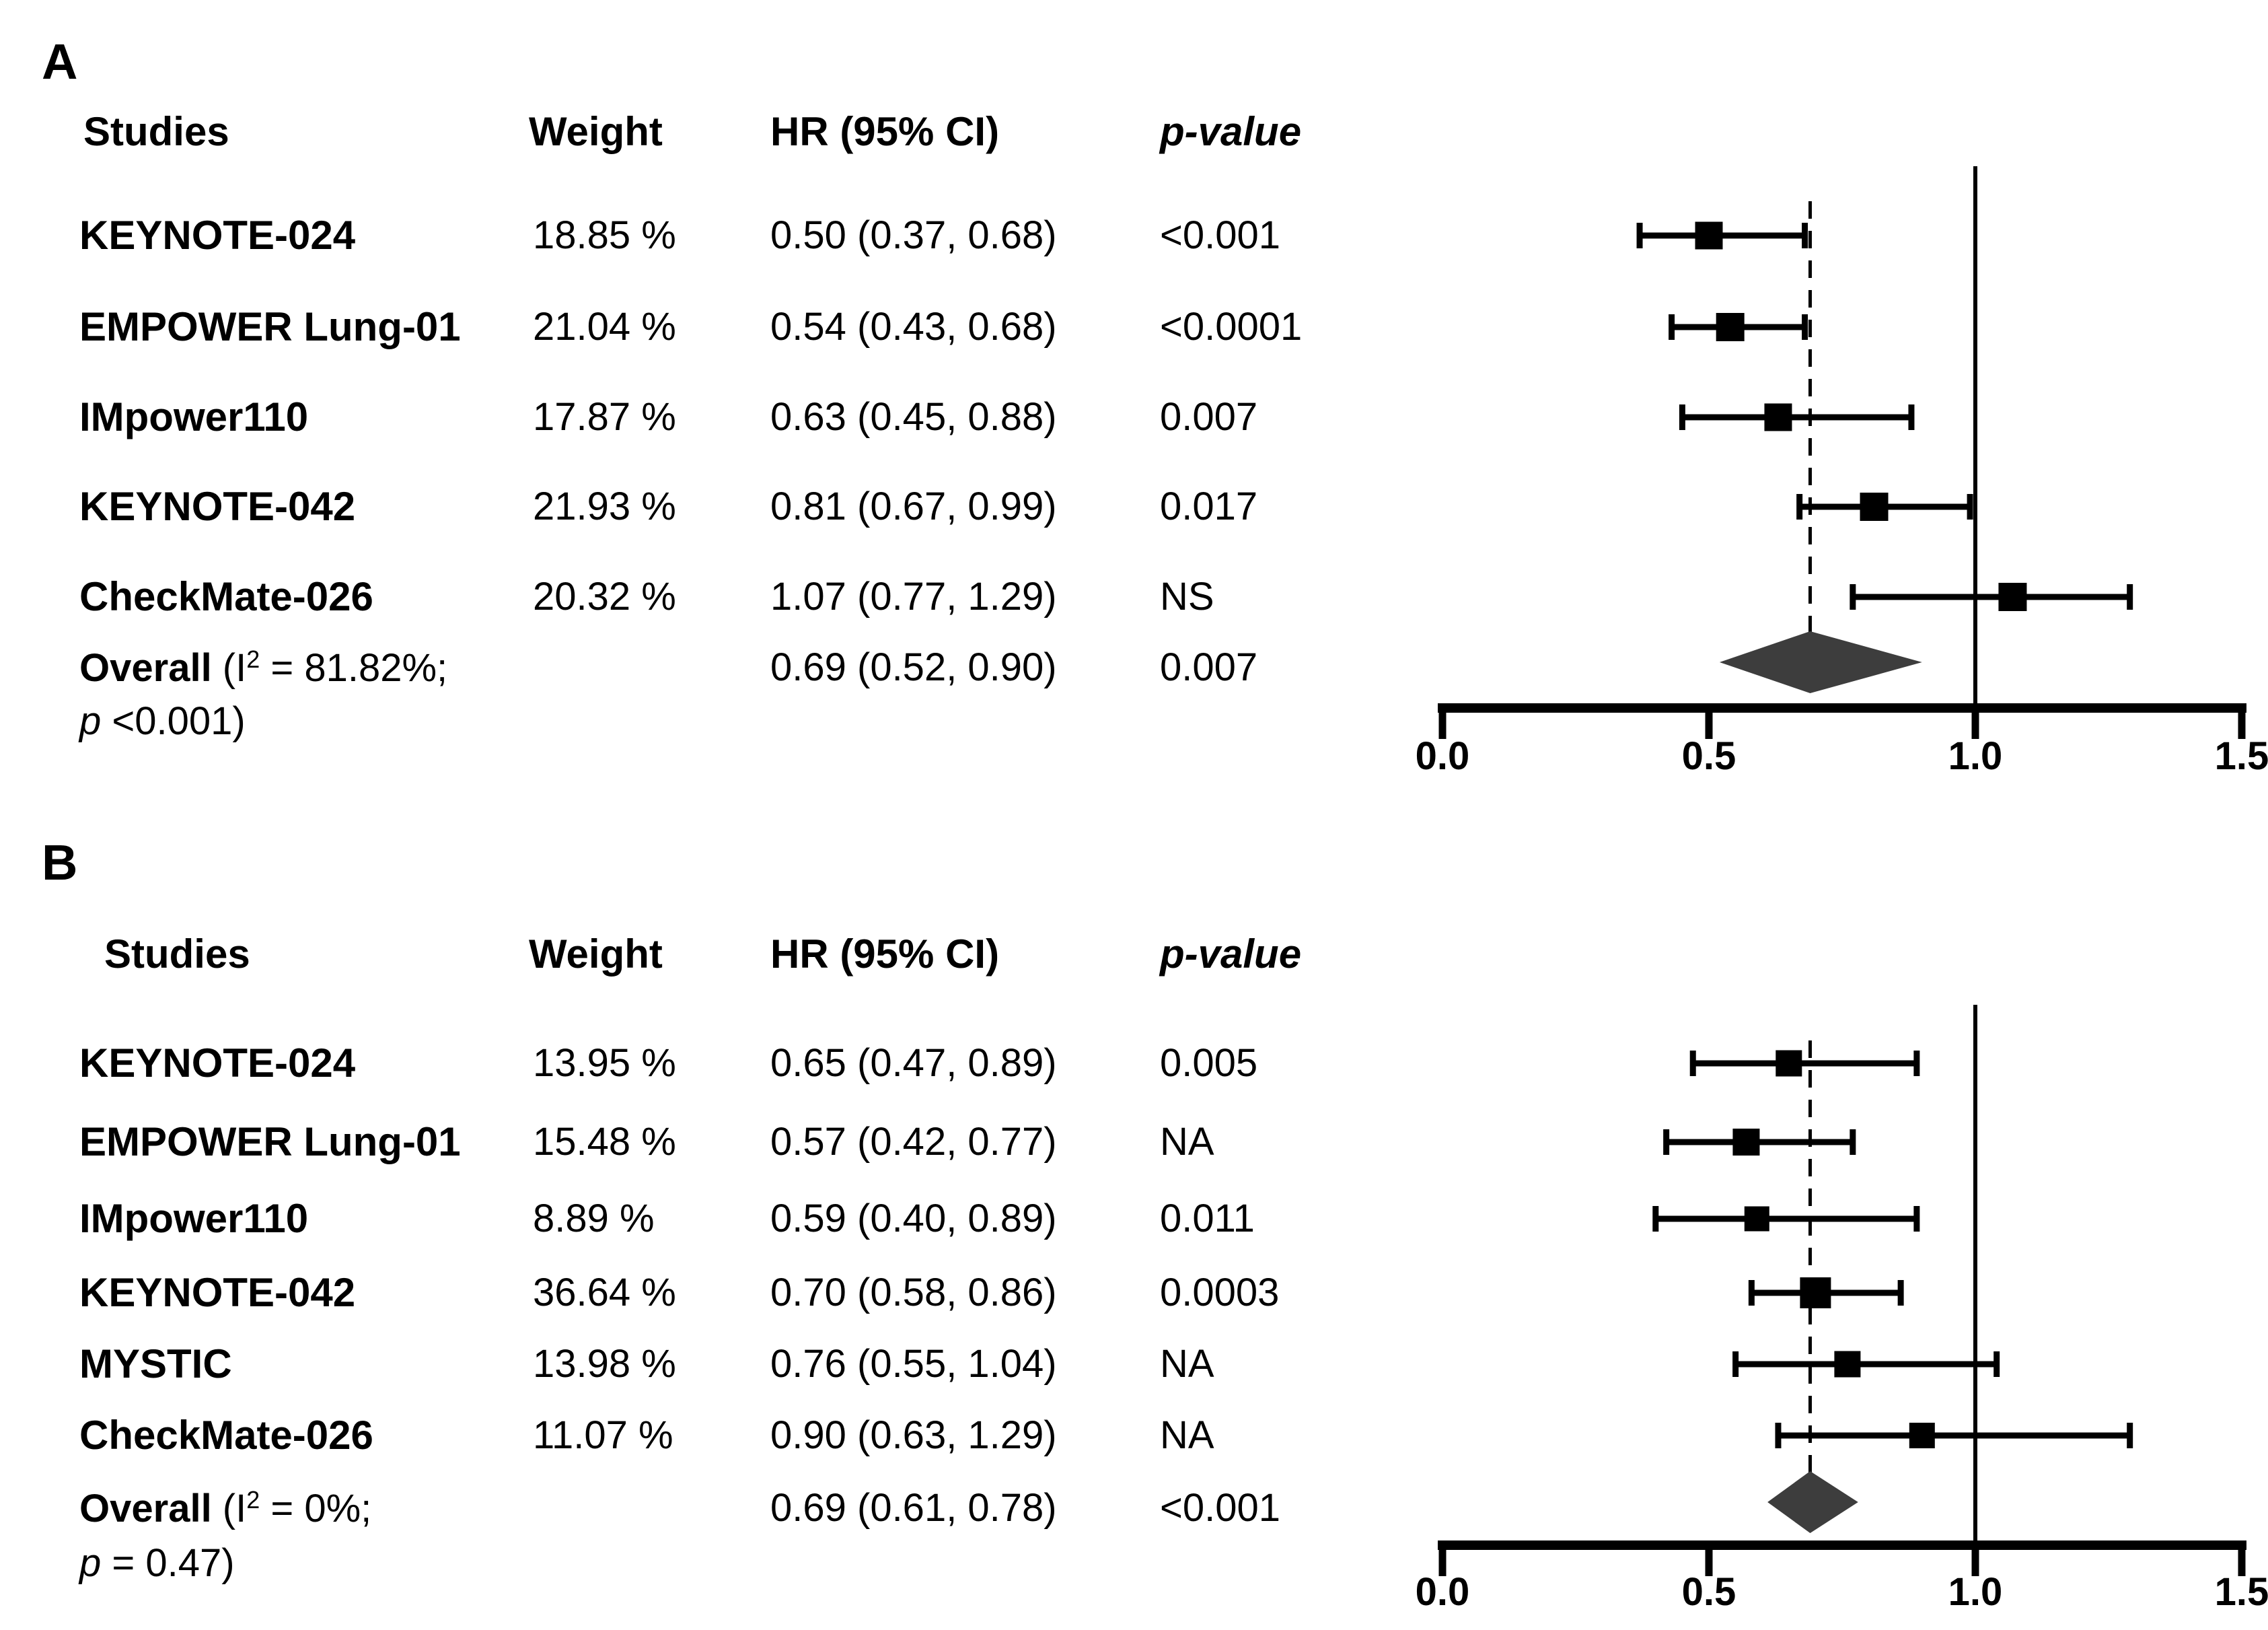  What do you see at coordinates (604, 1364) in the screenshot?
I see `study-weight: 13.98 %` at bounding box center [604, 1364].